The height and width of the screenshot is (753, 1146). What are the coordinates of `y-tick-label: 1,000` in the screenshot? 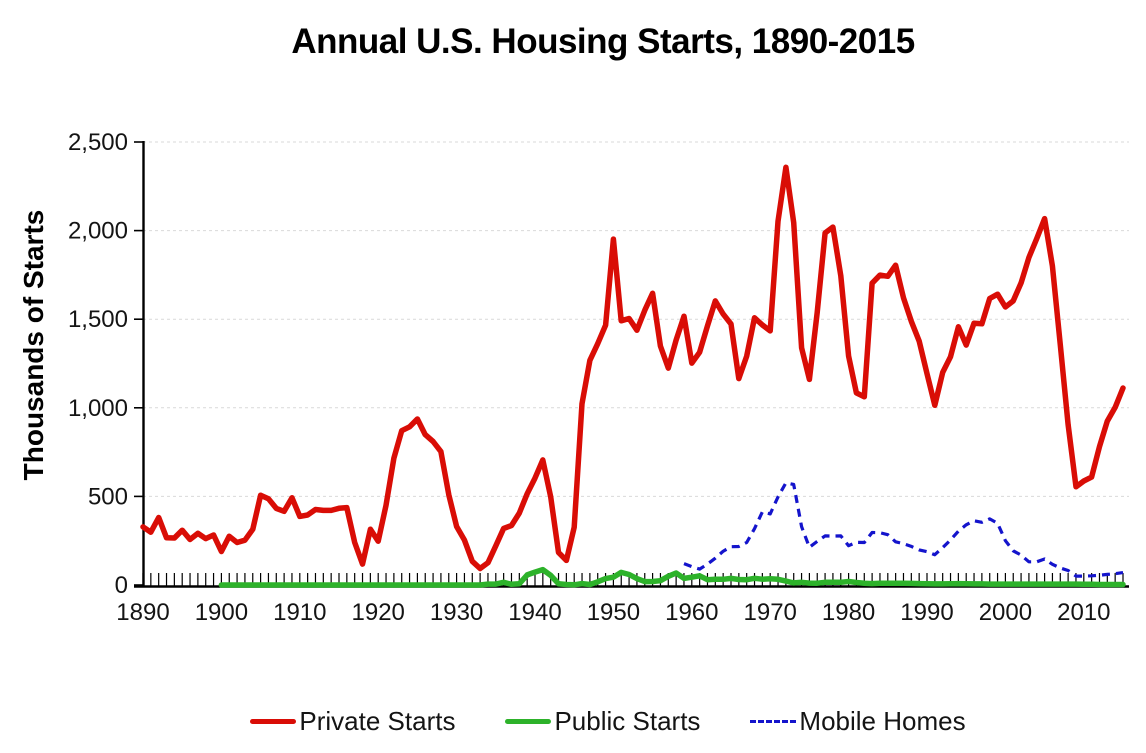 It's located at (98, 408).